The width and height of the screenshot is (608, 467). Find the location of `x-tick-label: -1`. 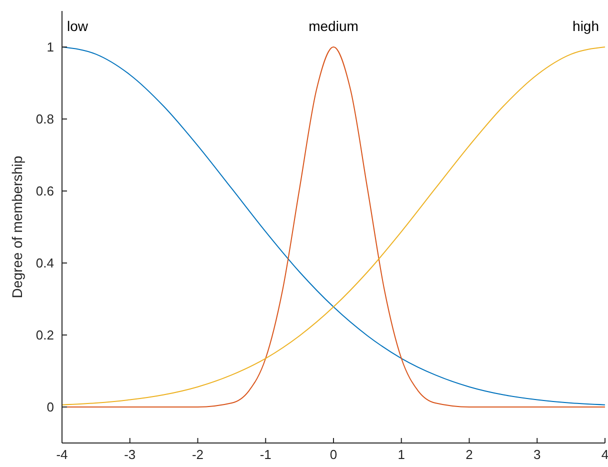

x-tick-label: -1 is located at coordinates (266, 454).